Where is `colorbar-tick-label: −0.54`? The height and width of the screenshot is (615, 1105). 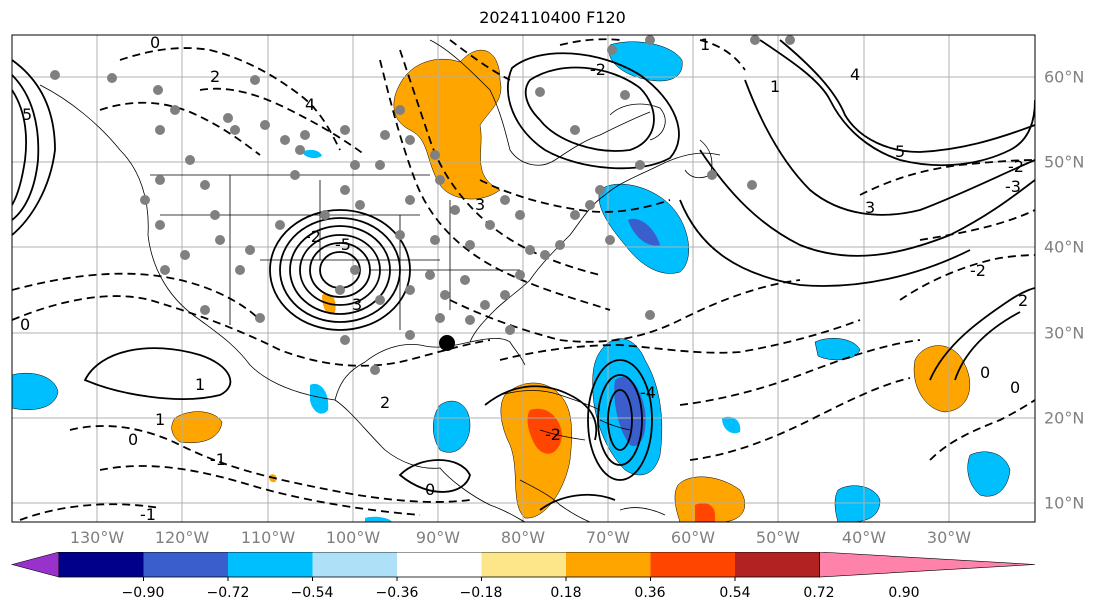
colorbar-tick-label: −0.54 is located at coordinates (312, 593).